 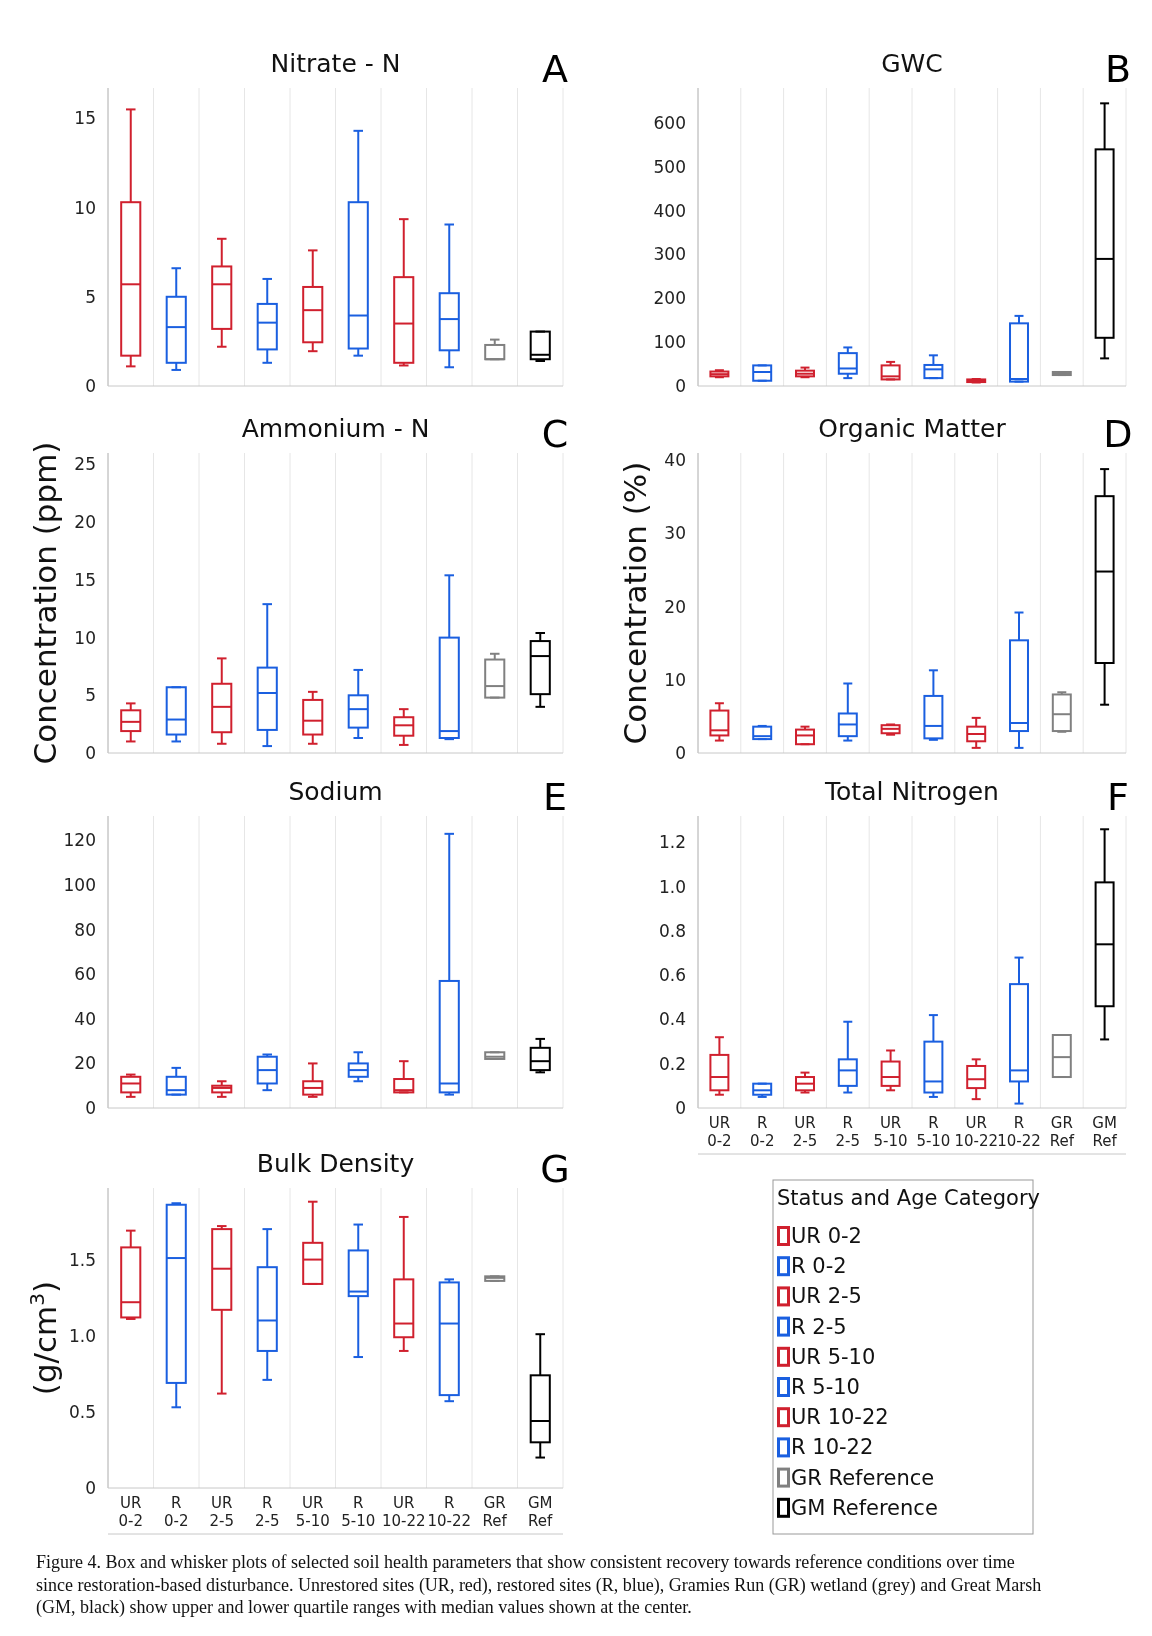 I want to click on chart-title: Nitrate - N, so click(x=335, y=63).